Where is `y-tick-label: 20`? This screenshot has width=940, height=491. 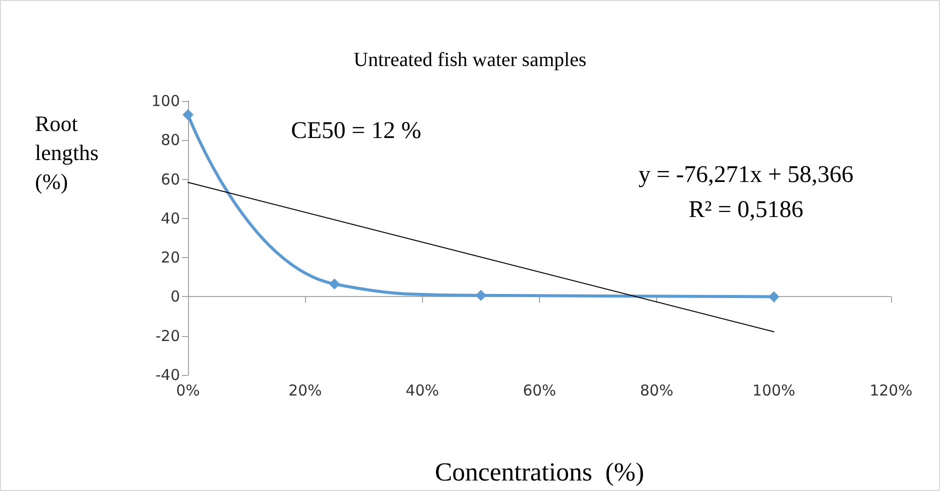 y-tick-label: 20 is located at coordinates (170, 257).